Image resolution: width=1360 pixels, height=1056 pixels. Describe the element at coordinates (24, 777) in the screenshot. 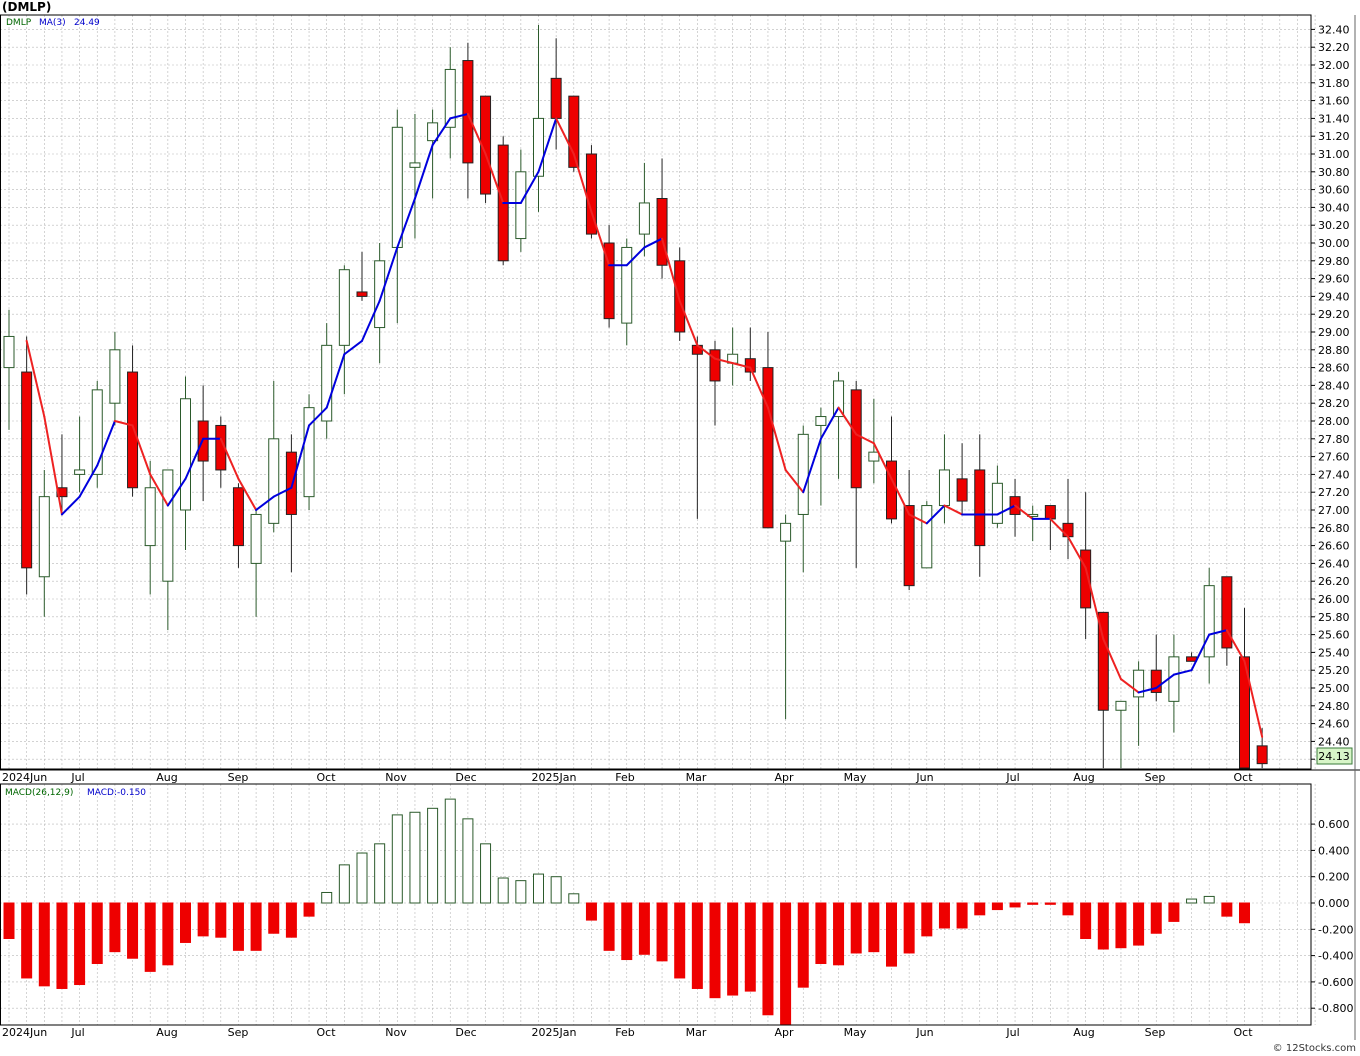

I see `month-label: 2024Jun` at that location.